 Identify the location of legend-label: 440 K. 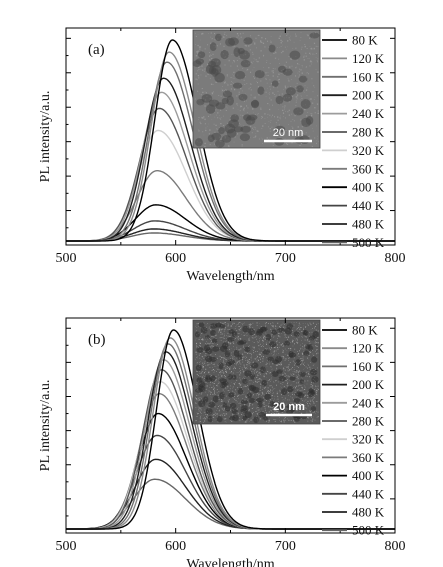
(368, 493).